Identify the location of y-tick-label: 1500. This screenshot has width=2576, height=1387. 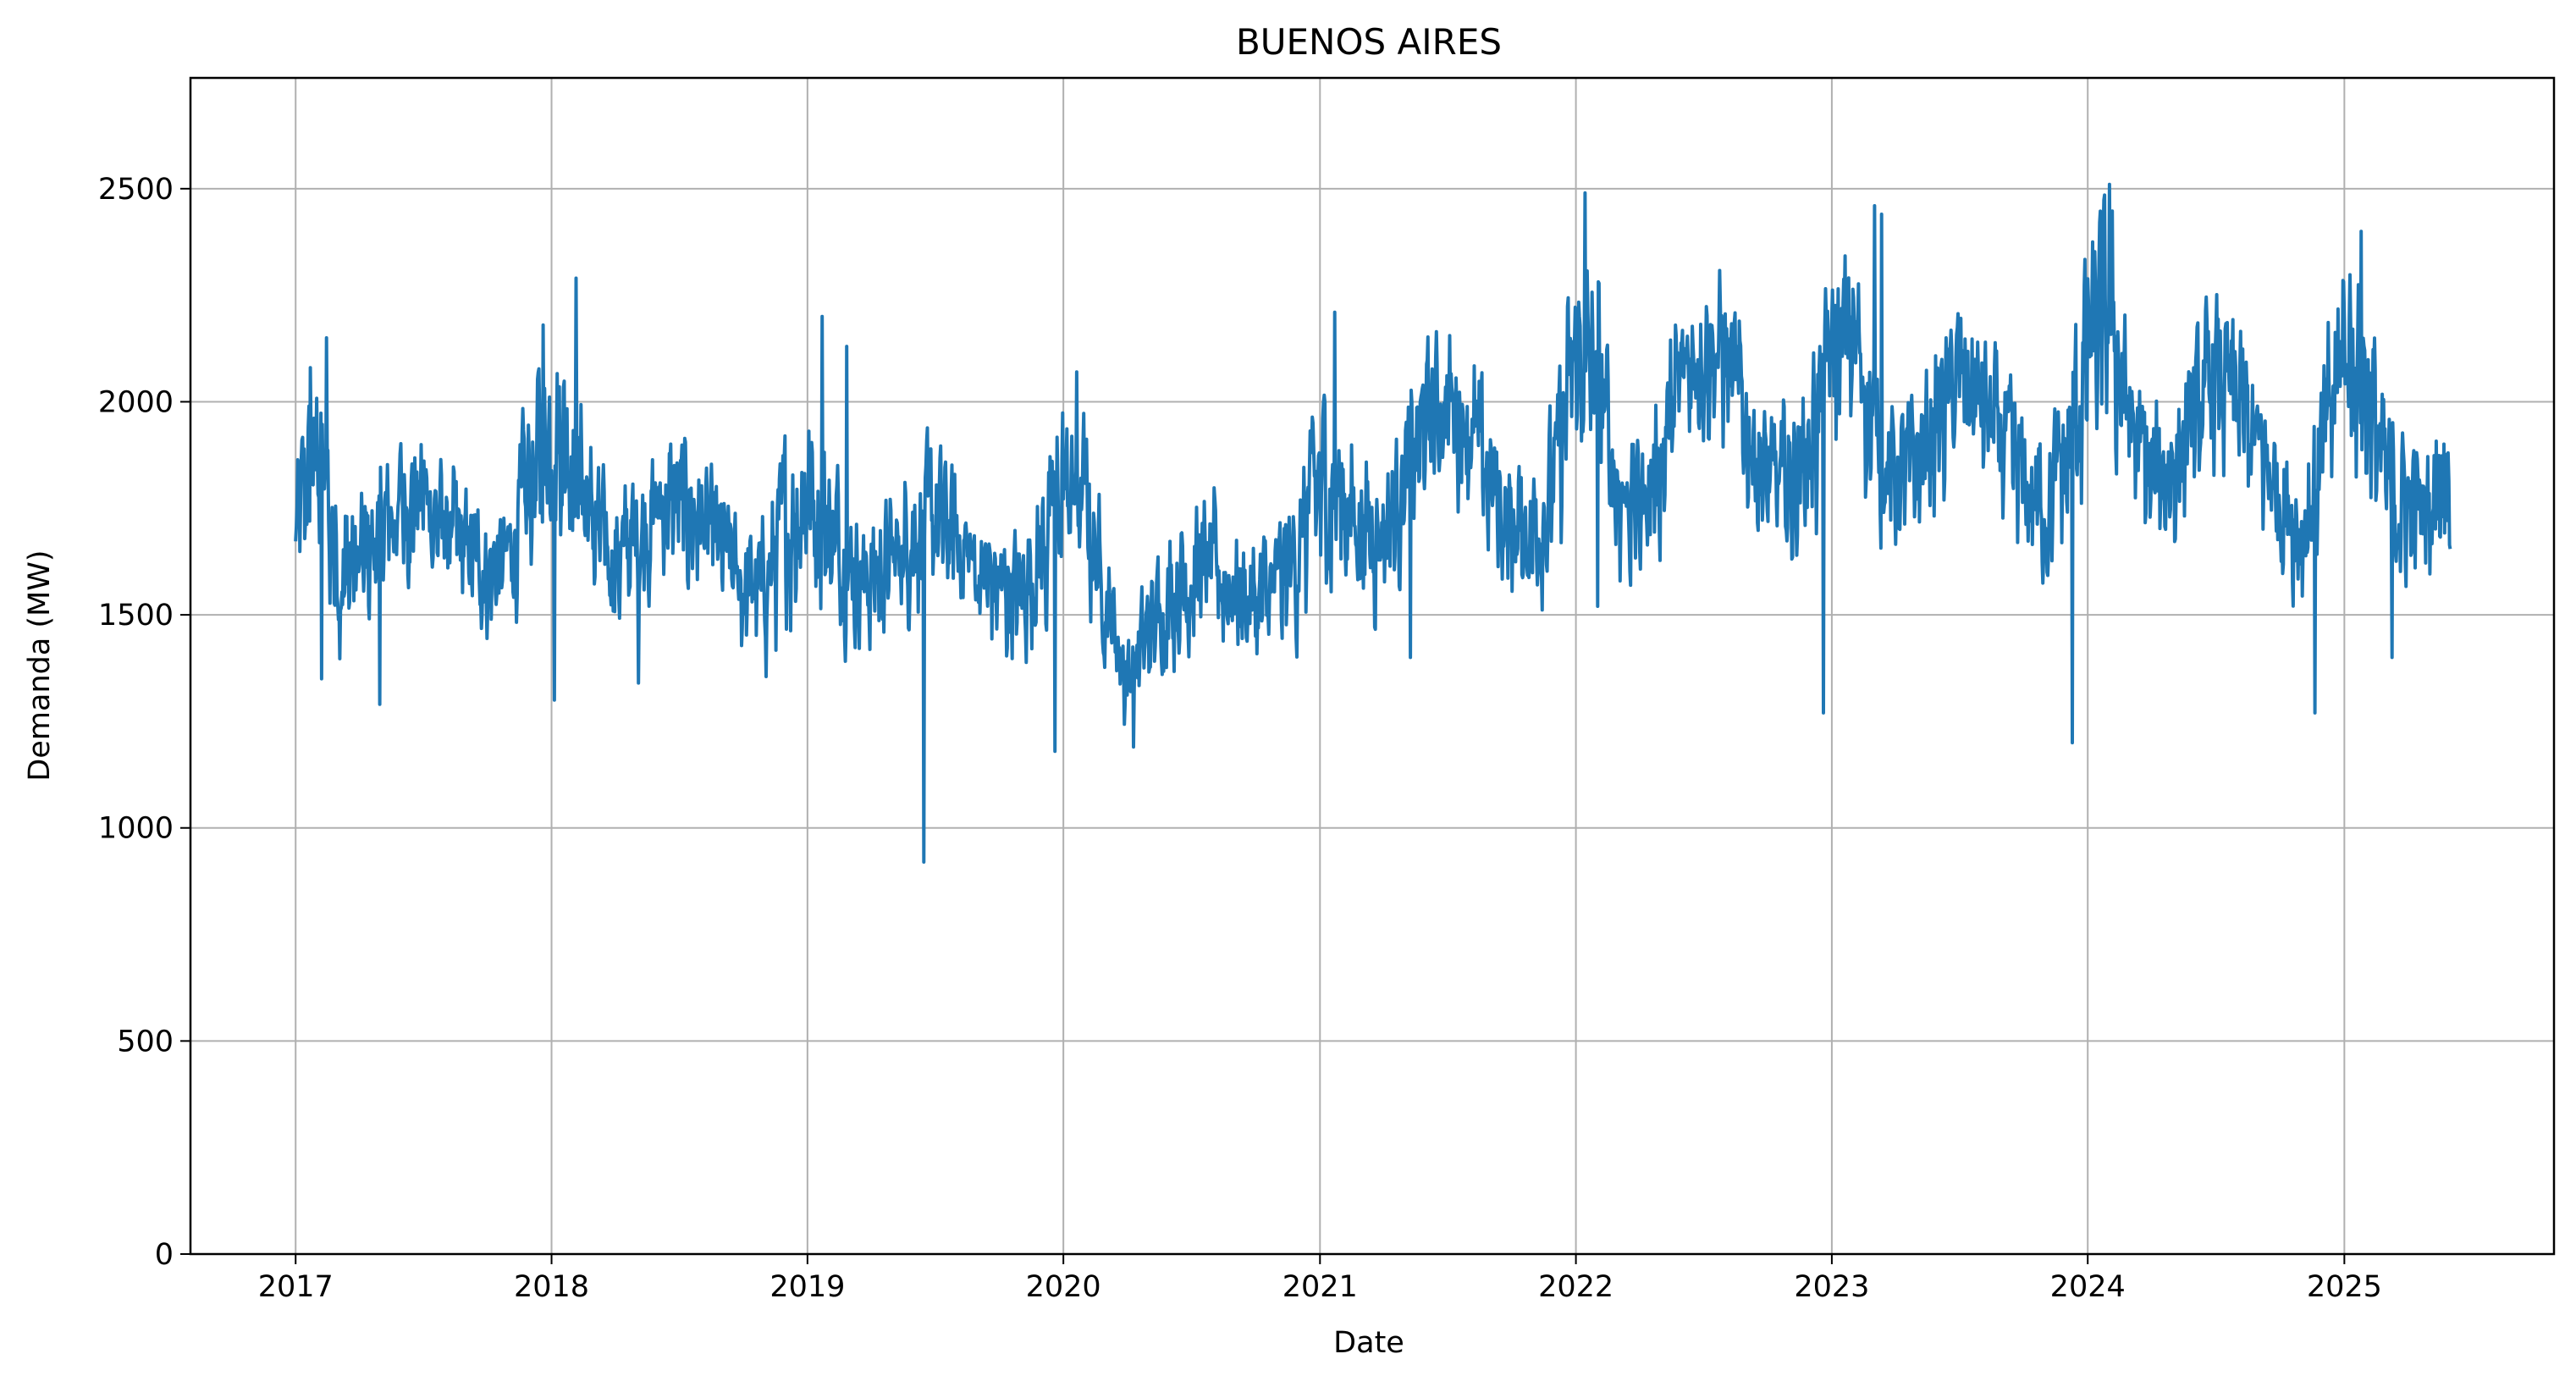
(136, 616).